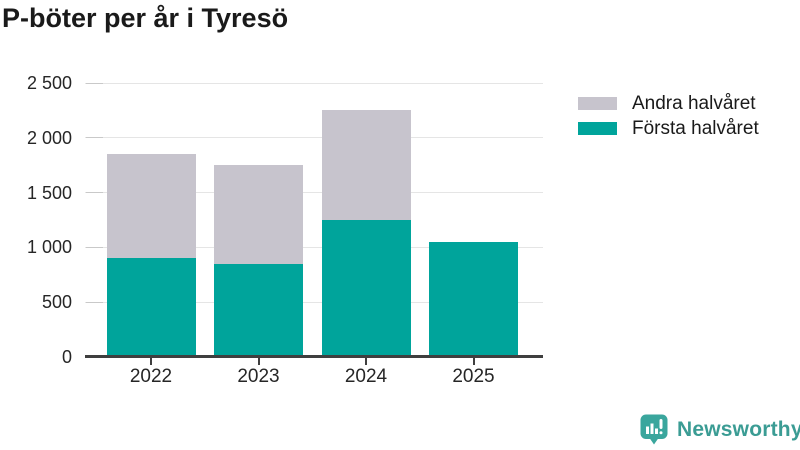 Image resolution: width=800 pixels, height=450 pixels. Describe the element at coordinates (49, 247) in the screenshot. I see `y-tick-label-1000: 1 000` at that location.